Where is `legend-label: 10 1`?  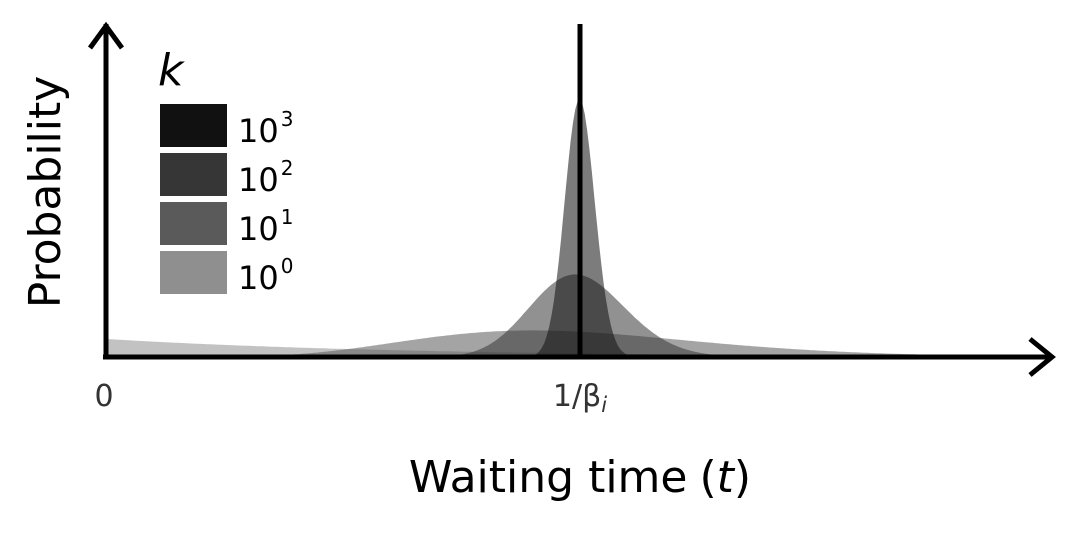 legend-label: 10 1 is located at coordinates (265, 226).